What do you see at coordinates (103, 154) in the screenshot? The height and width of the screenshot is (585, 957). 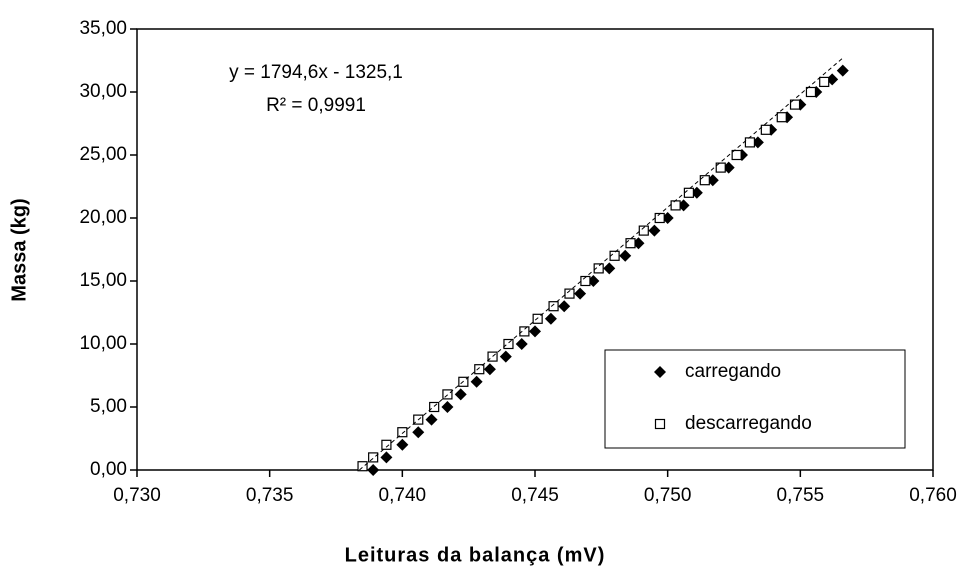 I see `y-tick-label: 25,00` at bounding box center [103, 154].